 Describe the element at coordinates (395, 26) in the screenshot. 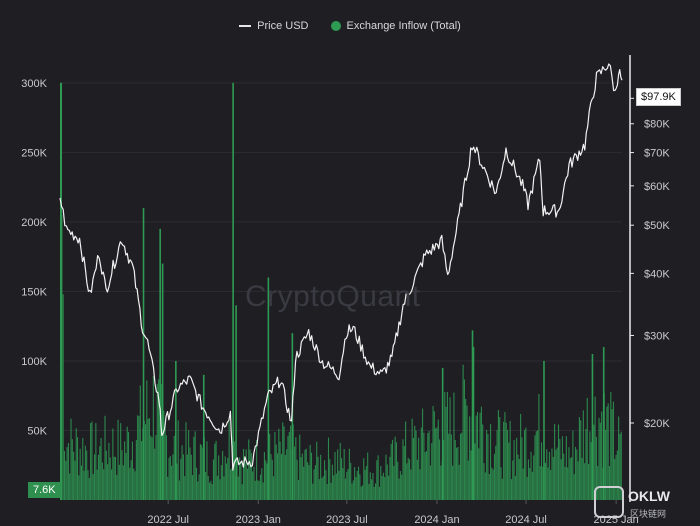

I see `legend-item-inflow: Exchange Inflow (Total)` at that location.